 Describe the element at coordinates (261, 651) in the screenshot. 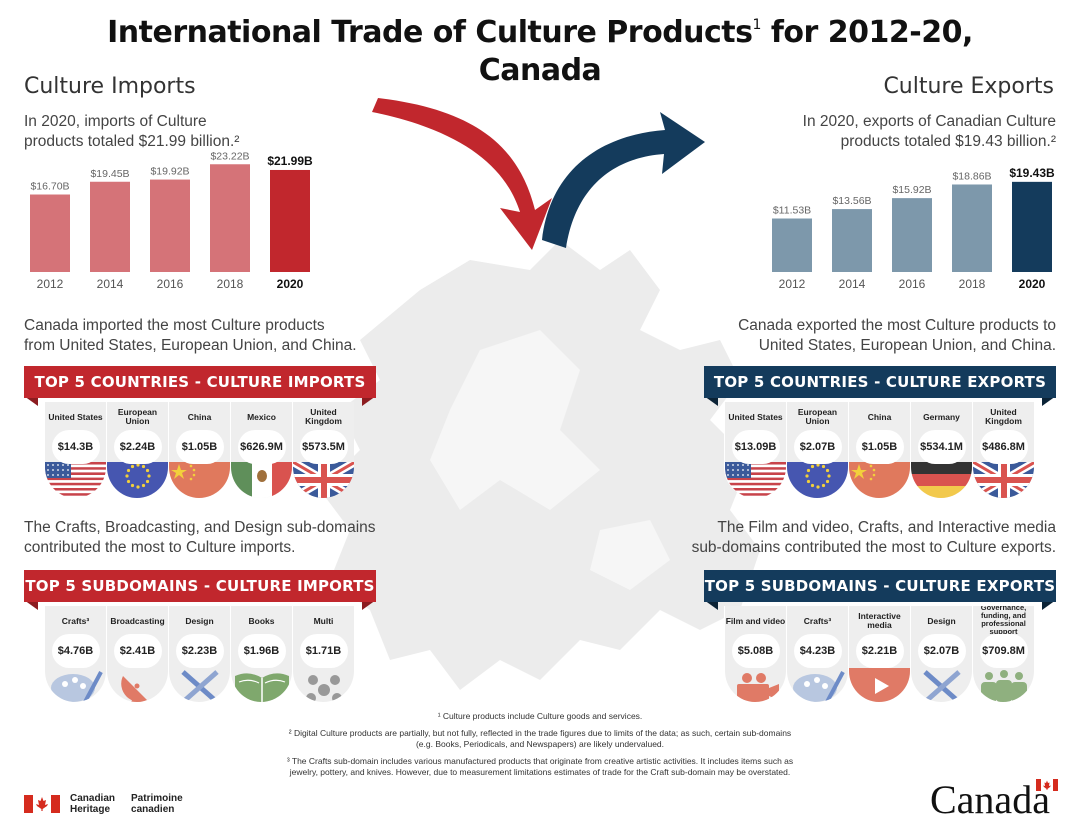

I see `card-value: $1.96B` at that location.